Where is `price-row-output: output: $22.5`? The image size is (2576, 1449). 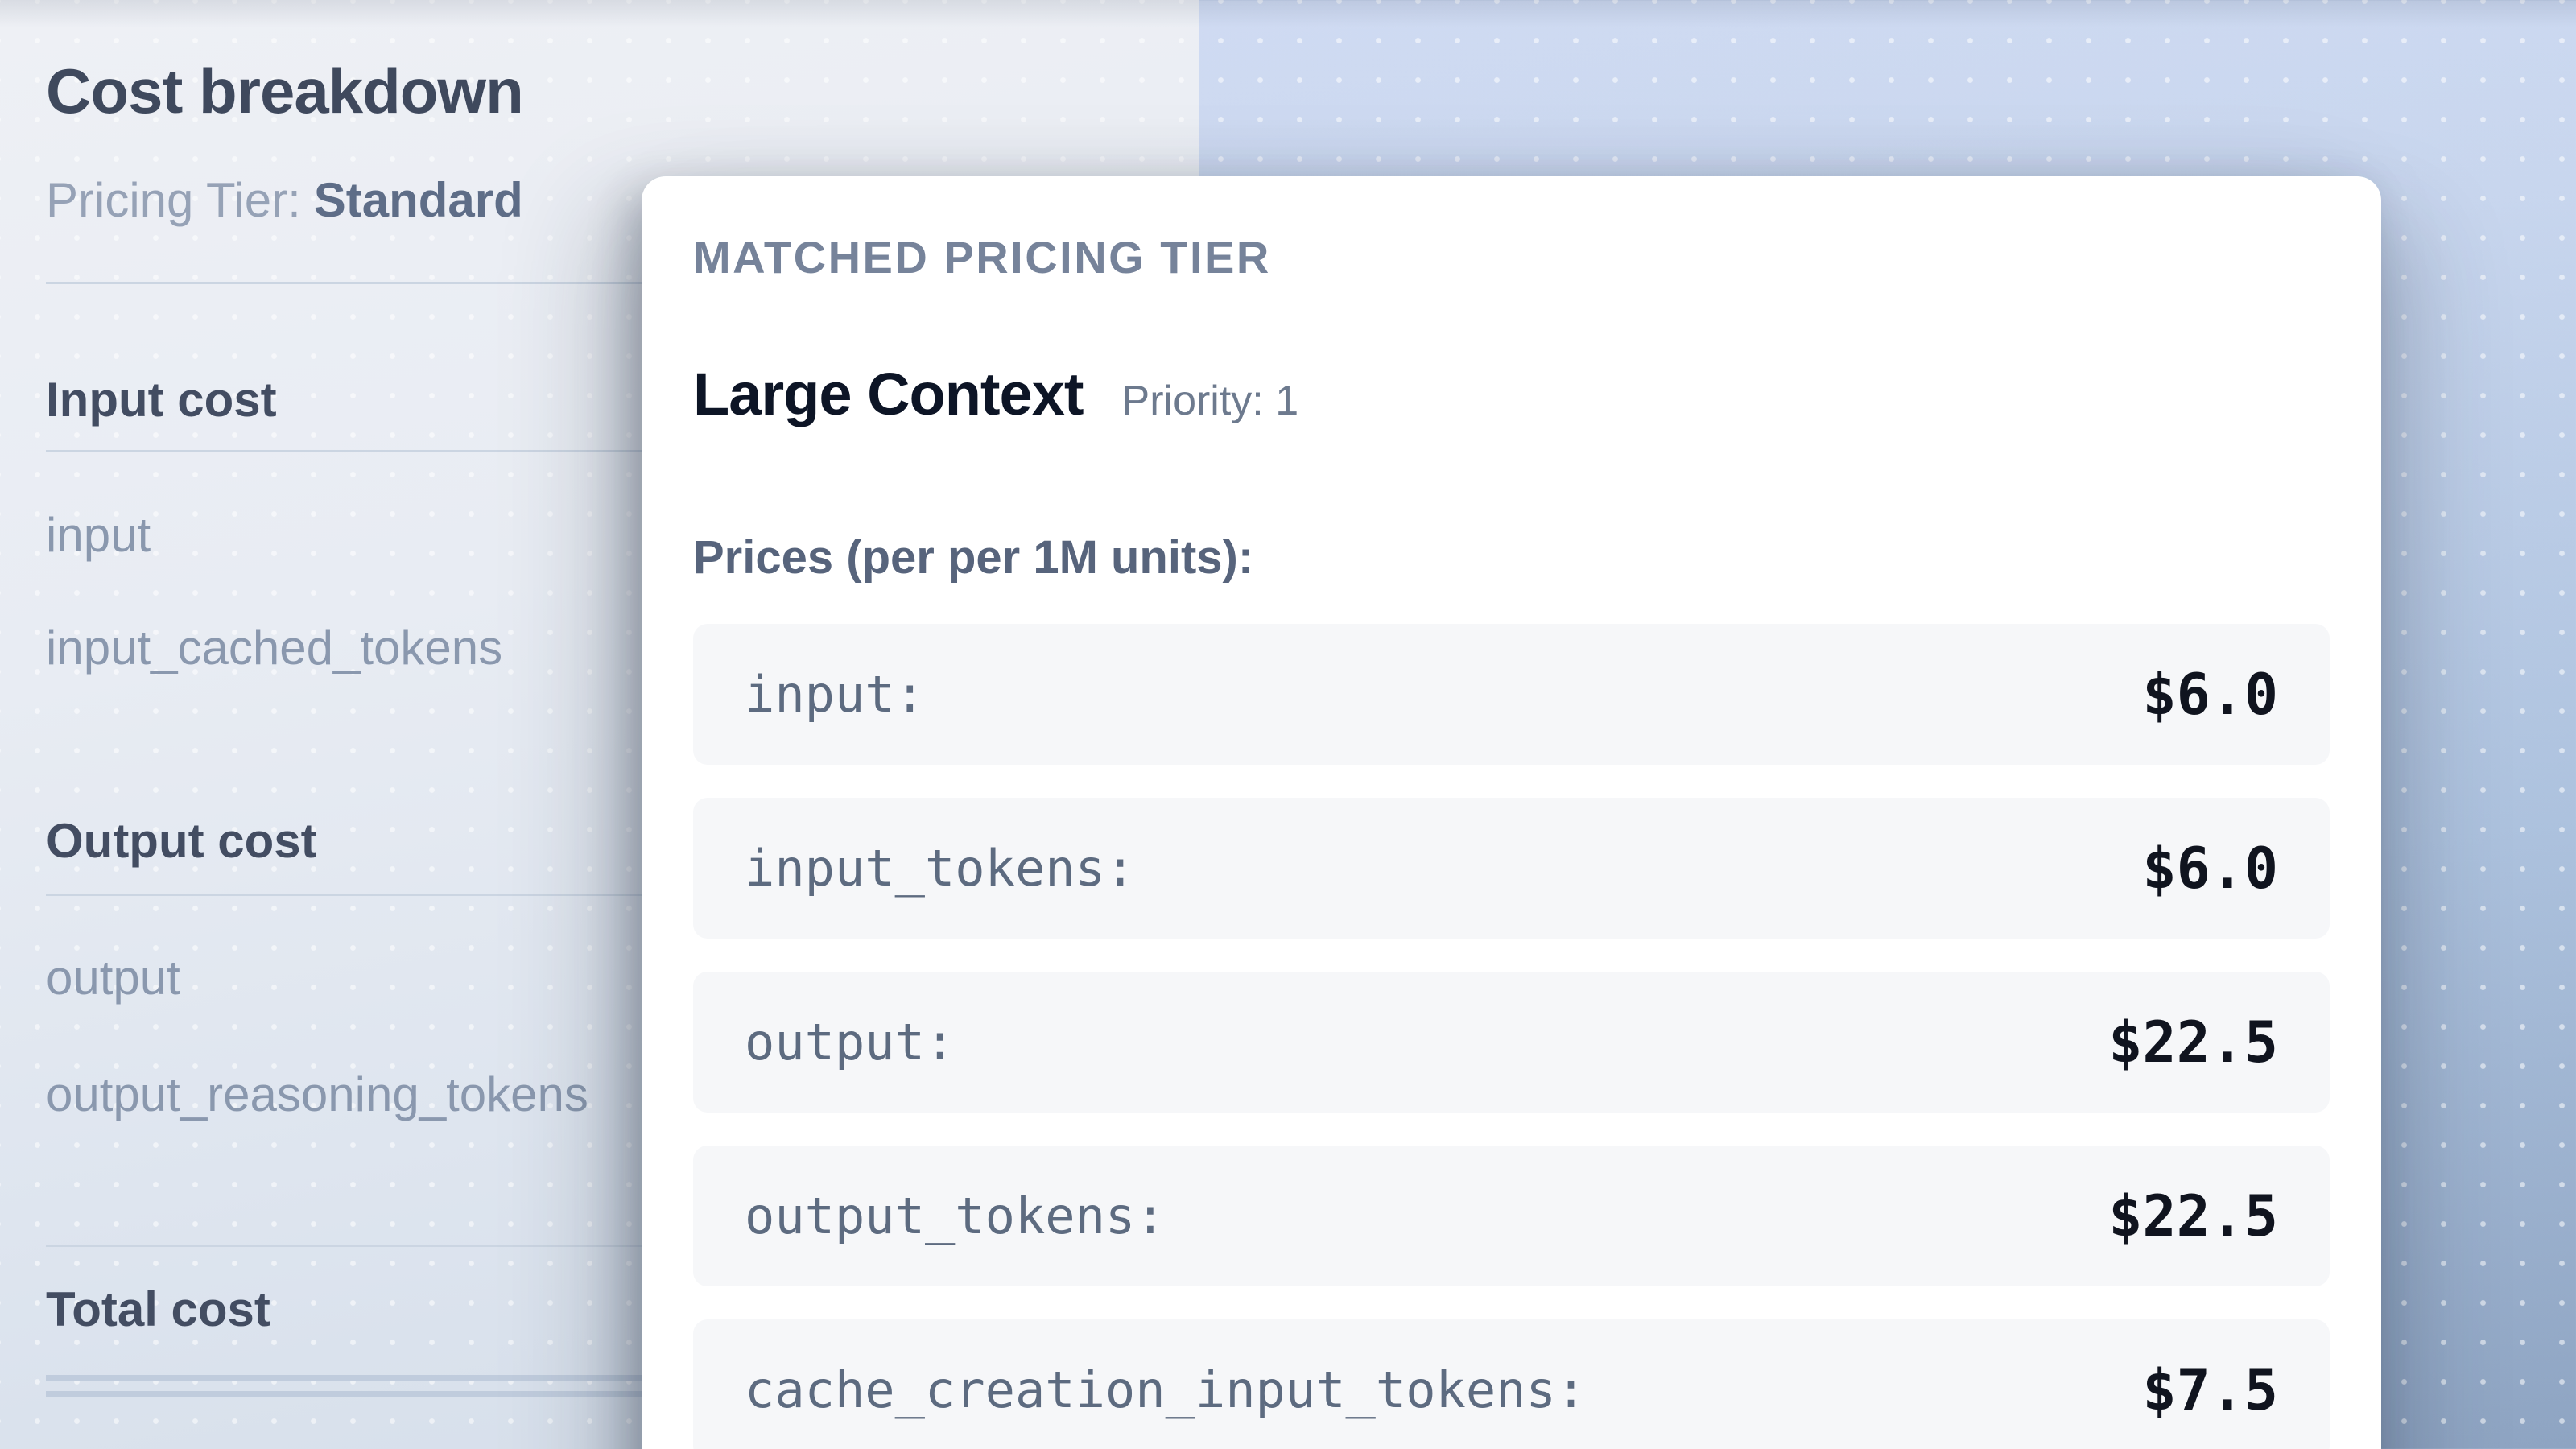
price-row-output: output: $22.5 is located at coordinates (1511, 1042).